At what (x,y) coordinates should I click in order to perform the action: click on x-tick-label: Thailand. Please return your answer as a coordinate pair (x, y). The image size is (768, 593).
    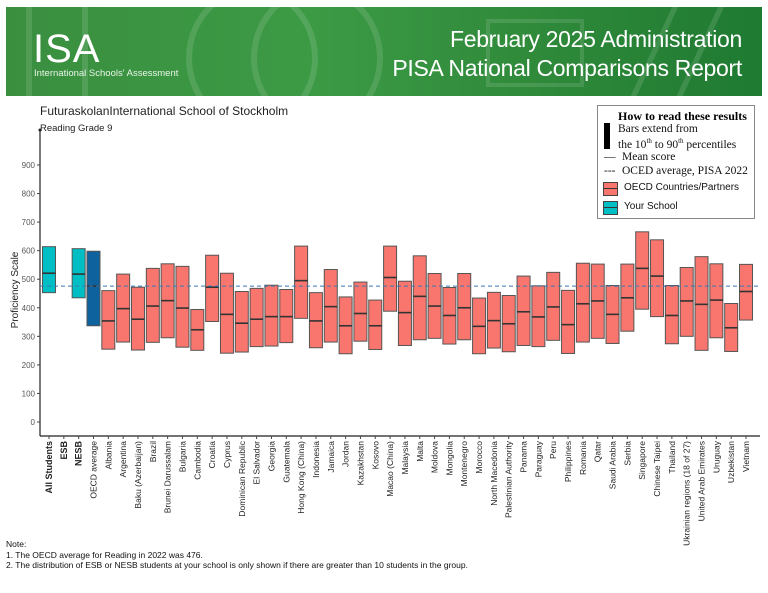
    Looking at the image, I should click on (672, 457).